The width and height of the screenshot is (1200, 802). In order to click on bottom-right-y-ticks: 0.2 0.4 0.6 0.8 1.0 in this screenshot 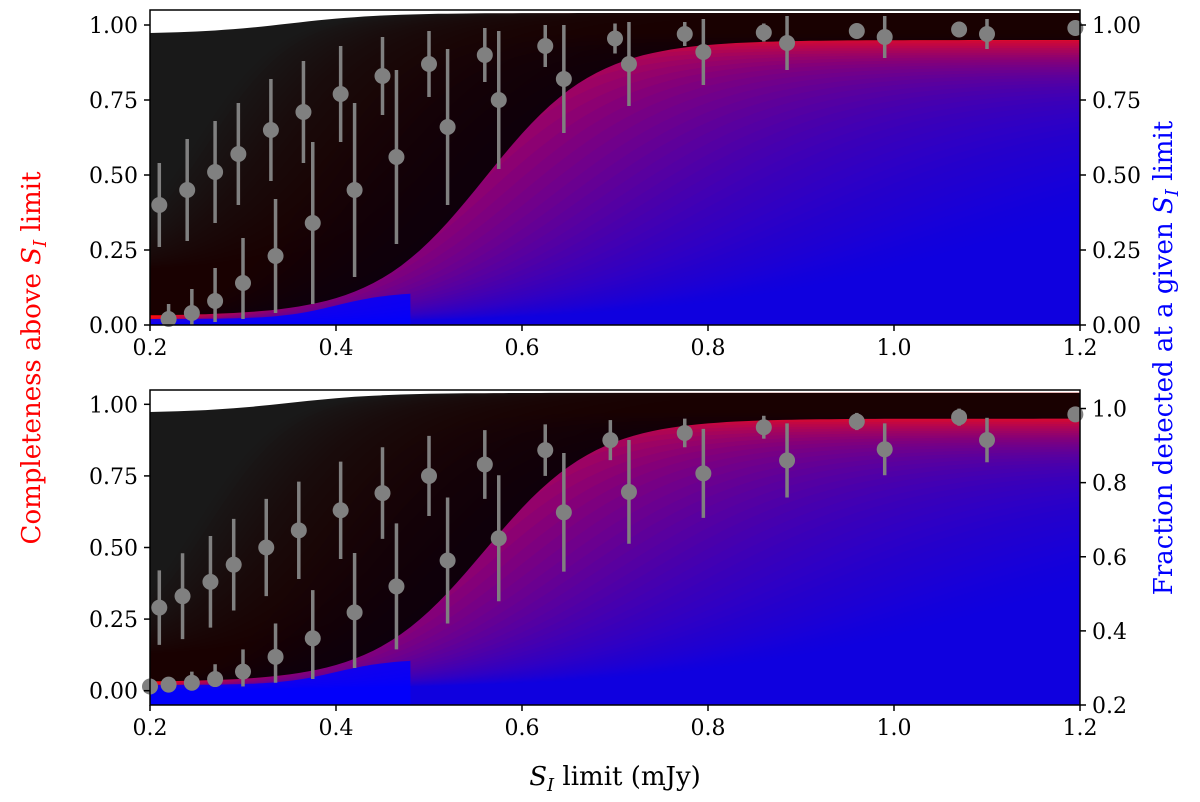, I will do `click(1103, 558)`.